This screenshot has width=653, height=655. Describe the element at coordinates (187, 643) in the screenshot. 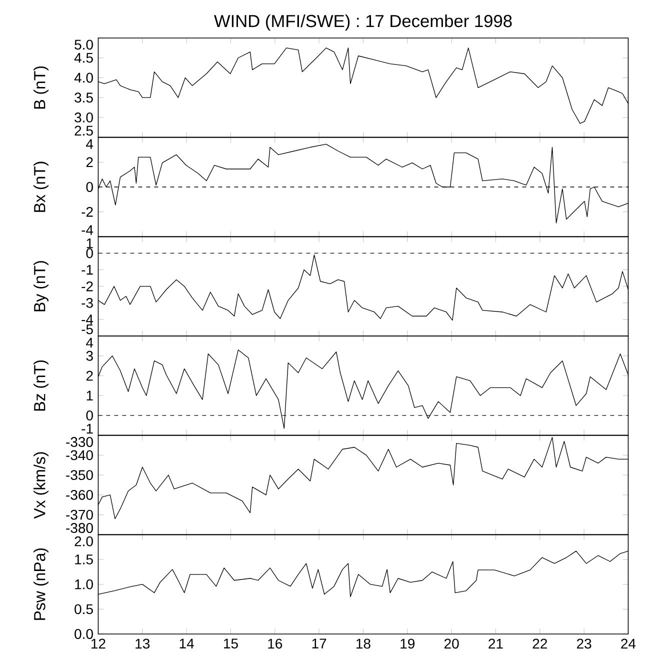

I see `x-tick-label: 14` at that location.